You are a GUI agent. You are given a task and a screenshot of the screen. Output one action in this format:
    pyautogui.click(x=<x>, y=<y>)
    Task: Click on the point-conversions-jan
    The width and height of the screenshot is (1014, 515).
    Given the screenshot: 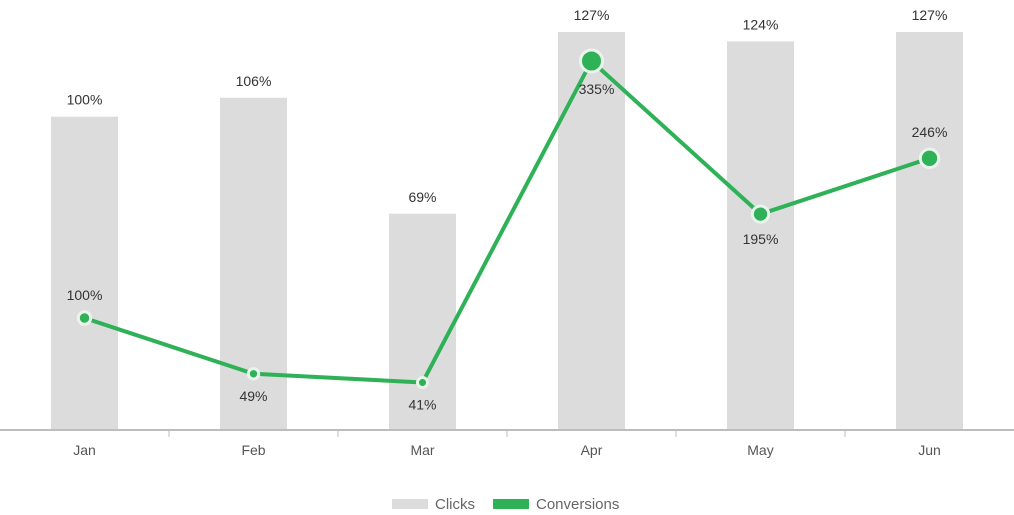 What is the action you would take?
    pyautogui.click(x=84, y=318)
    